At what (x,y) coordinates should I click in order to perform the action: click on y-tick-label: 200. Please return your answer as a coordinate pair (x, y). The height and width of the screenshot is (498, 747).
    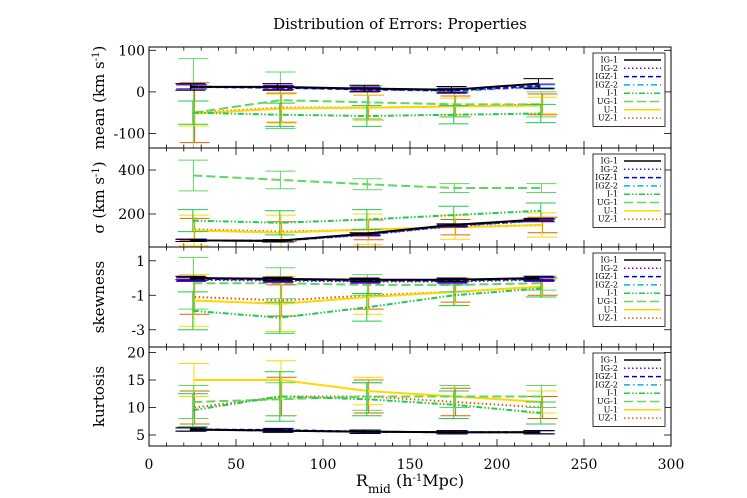
    Looking at the image, I should click on (131, 215).